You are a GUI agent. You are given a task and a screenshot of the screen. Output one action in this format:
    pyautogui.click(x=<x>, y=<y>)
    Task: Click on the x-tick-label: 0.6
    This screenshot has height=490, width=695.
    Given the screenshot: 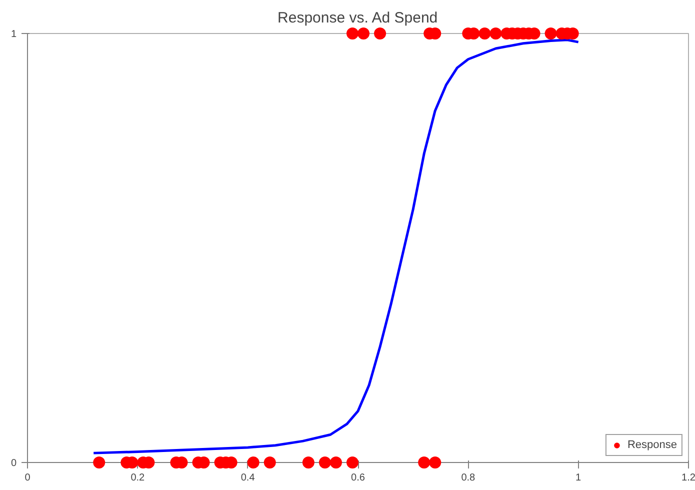 What is the action you would take?
    pyautogui.click(x=358, y=478)
    